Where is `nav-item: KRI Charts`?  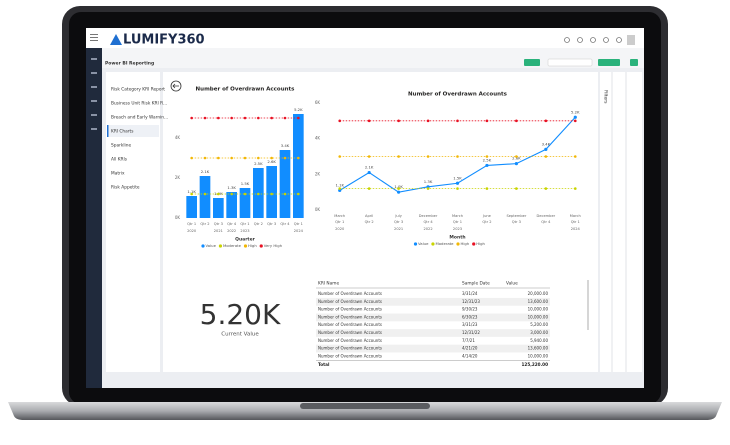
nav-item: KRI Charts is located at coordinates (122, 132).